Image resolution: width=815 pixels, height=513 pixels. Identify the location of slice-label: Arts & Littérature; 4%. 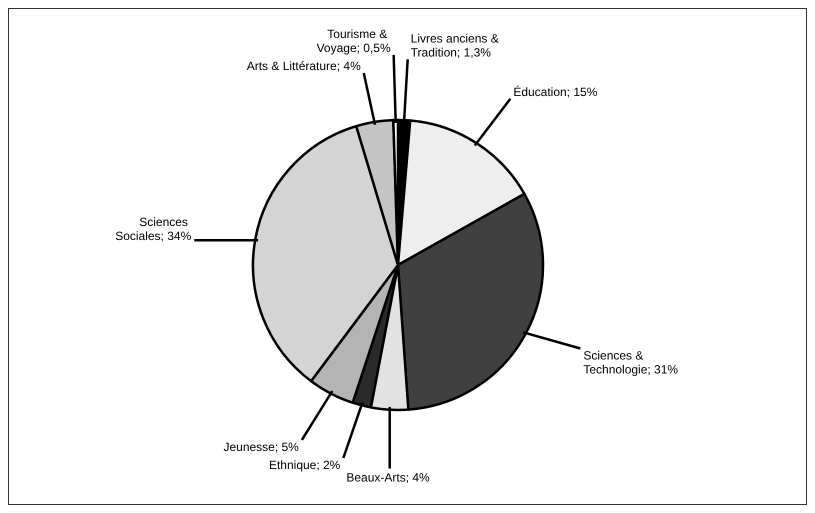
(304, 65).